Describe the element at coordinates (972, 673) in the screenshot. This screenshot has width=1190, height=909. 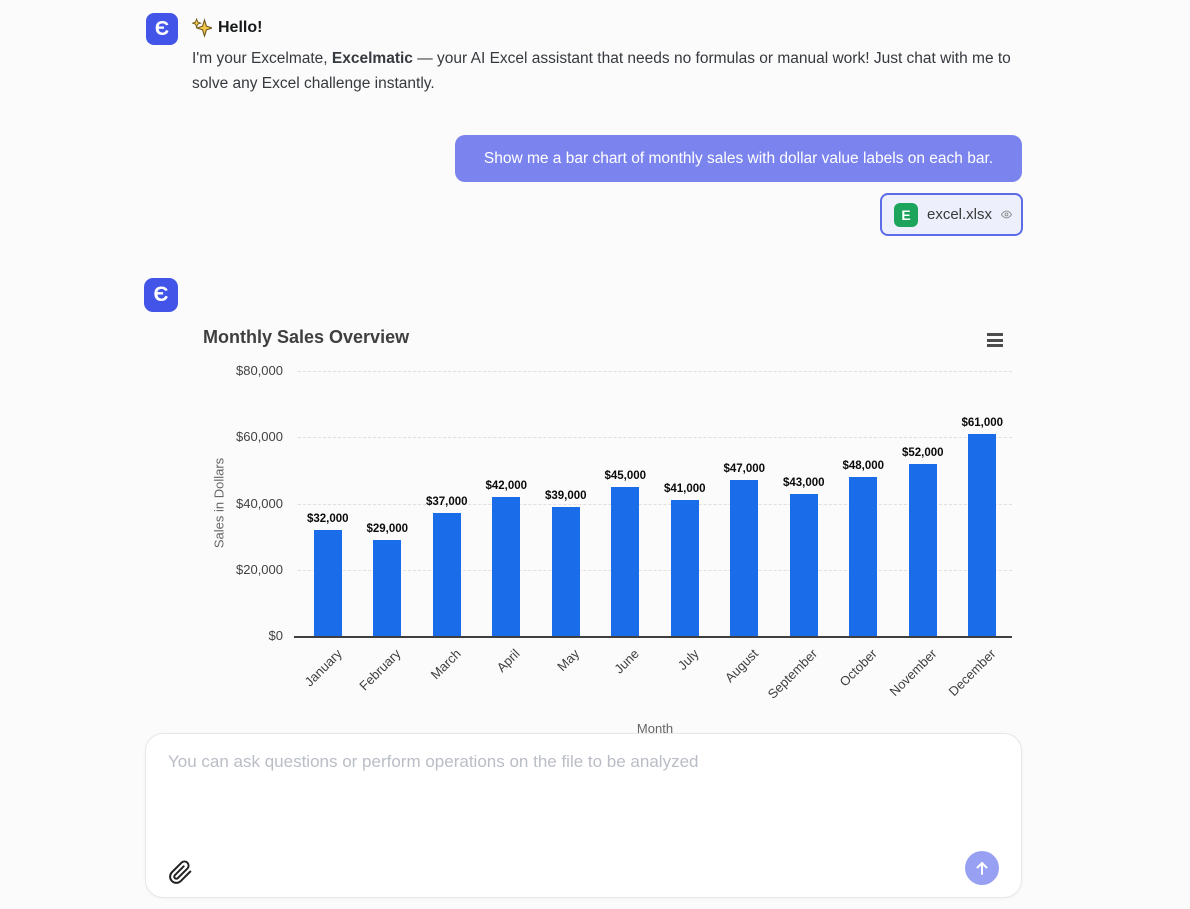
I see `x-axis-tick-label: December` at that location.